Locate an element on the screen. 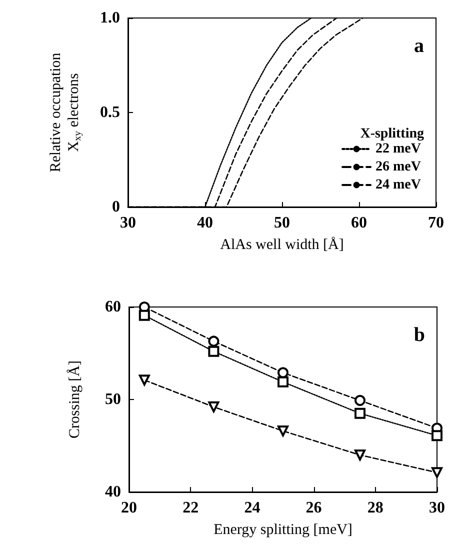 The width and height of the screenshot is (453, 547). y-tick-label: 60 is located at coordinates (113, 307).